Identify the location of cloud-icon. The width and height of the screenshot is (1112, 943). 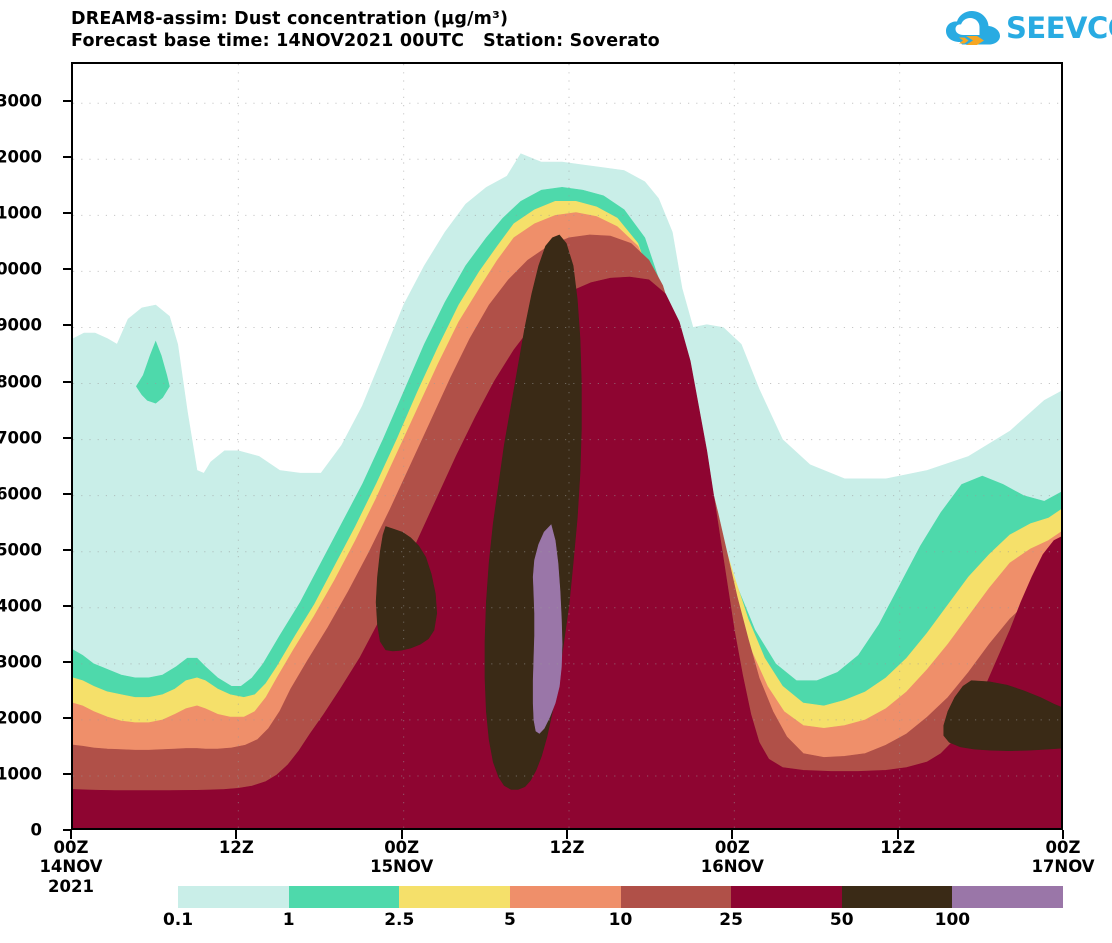
(973, 28).